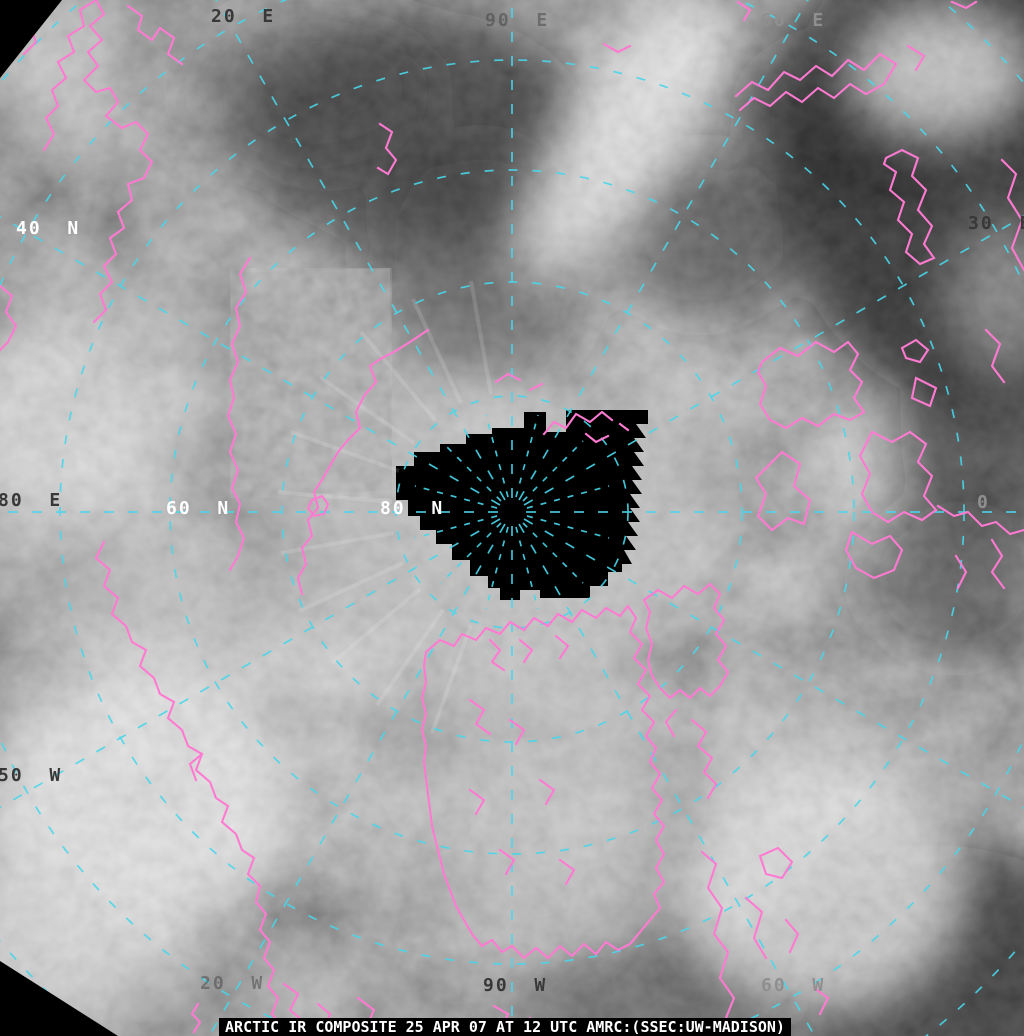 Image resolution: width=1024 pixels, height=1036 pixels. I want to click on projection-corner-cuts, so click(59, 518).